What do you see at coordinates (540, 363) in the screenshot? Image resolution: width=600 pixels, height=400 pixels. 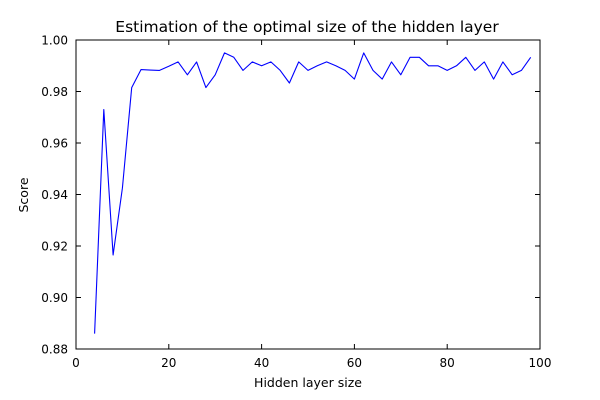 I see `x-tick-label: 100` at bounding box center [540, 363].